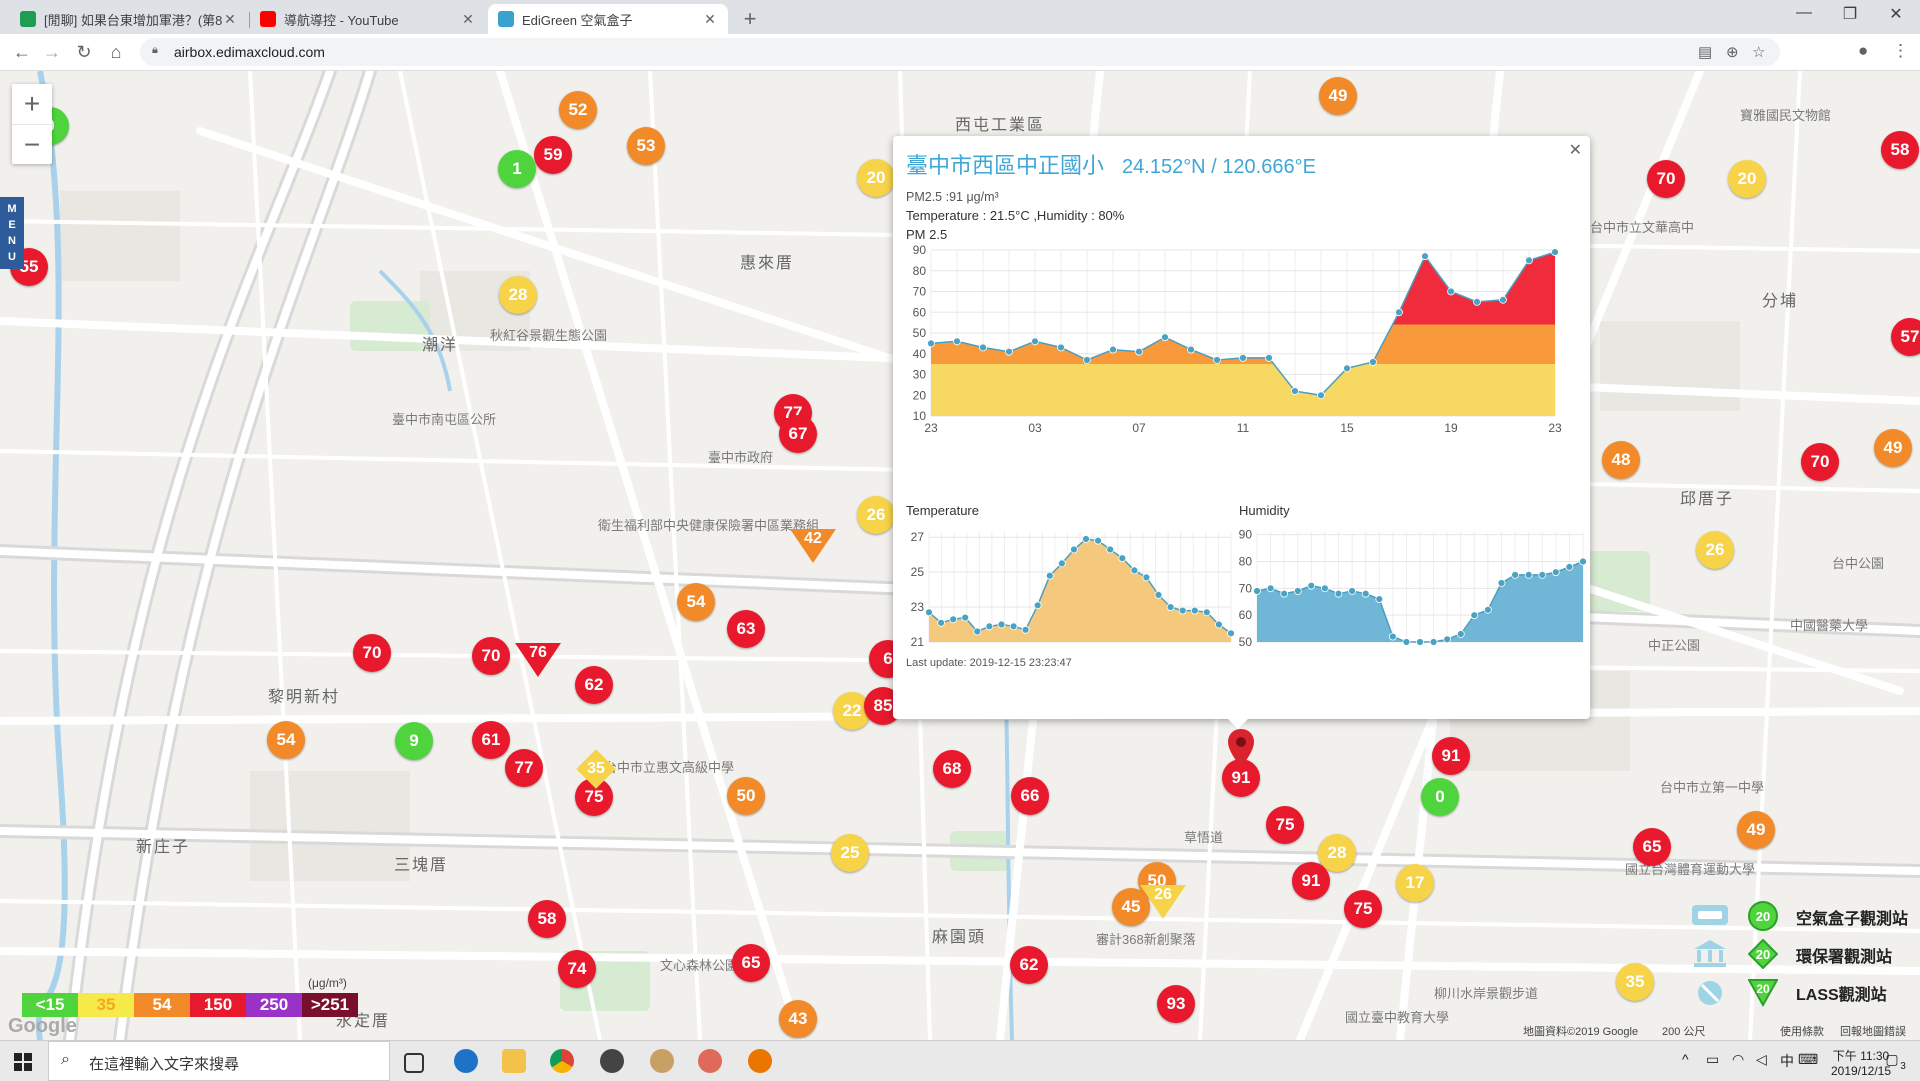 The height and width of the screenshot is (1081, 1920). Describe the element at coordinates (960, 52) in the screenshot. I see `address-bar: 🔒︎ airbox.edimaxcloud.com ☆ ⊕ ▤` at that location.